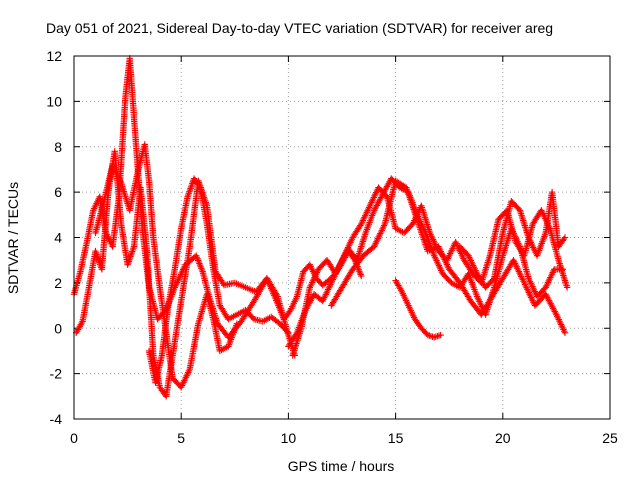 This screenshot has width=640, height=480. What do you see at coordinates (58, 328) in the screenshot?
I see `y-tick-label: 0` at bounding box center [58, 328].